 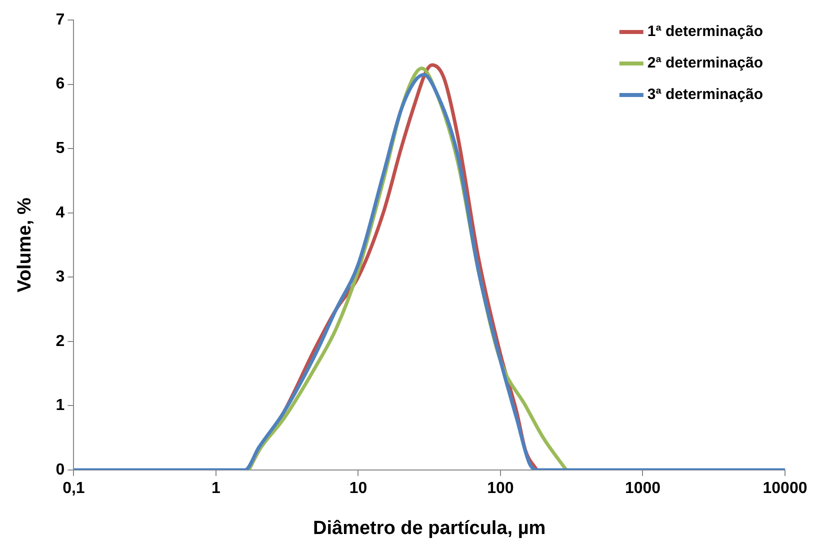 I want to click on x-tick-label: 10, so click(x=358, y=489).